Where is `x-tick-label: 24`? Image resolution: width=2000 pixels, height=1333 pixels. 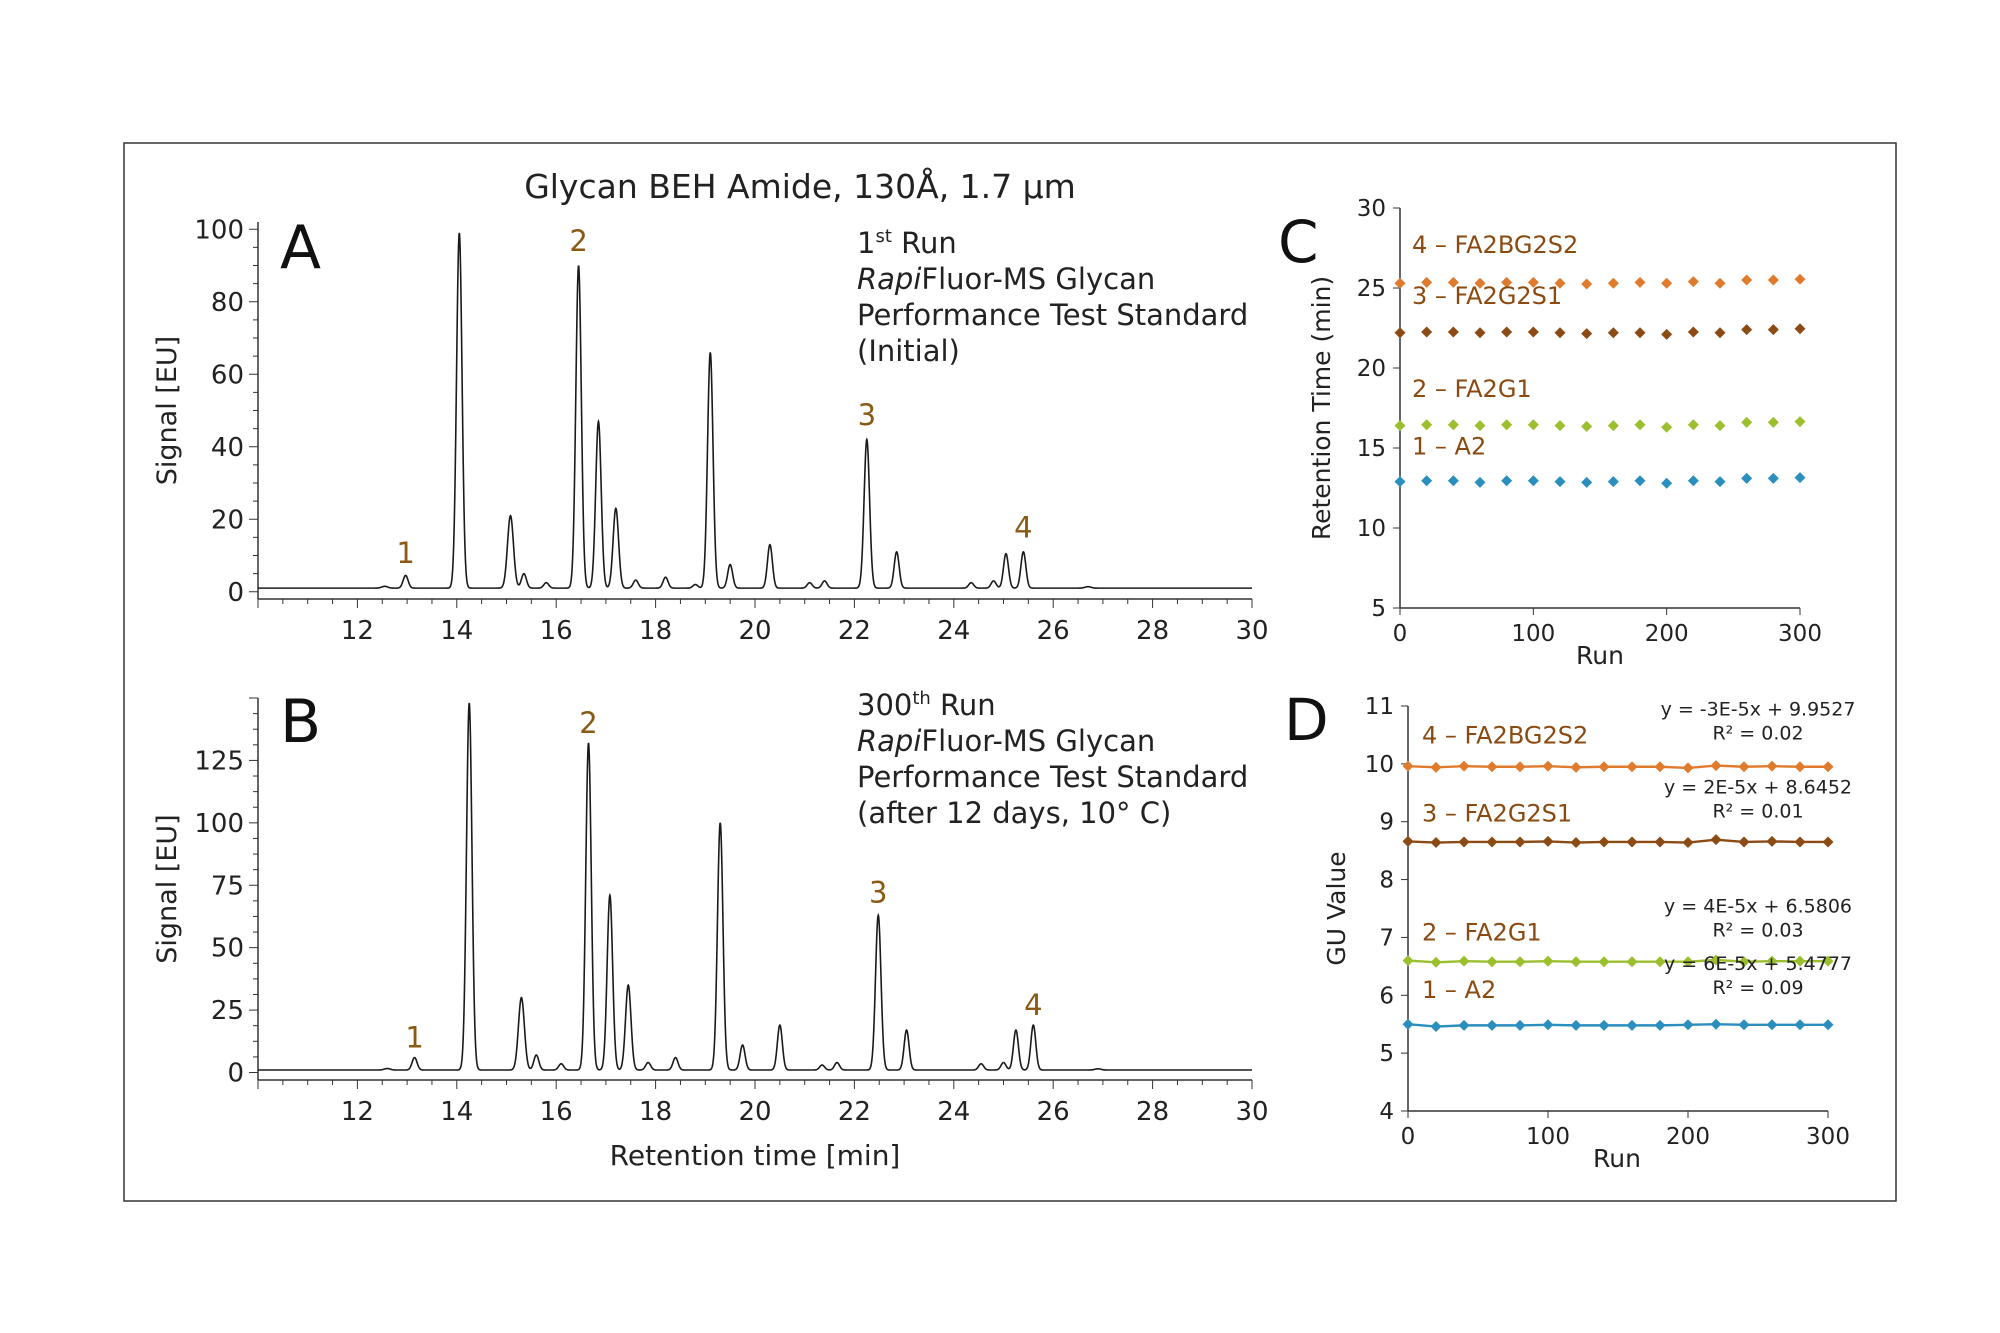 x-tick-label: 24 is located at coordinates (953, 1112).